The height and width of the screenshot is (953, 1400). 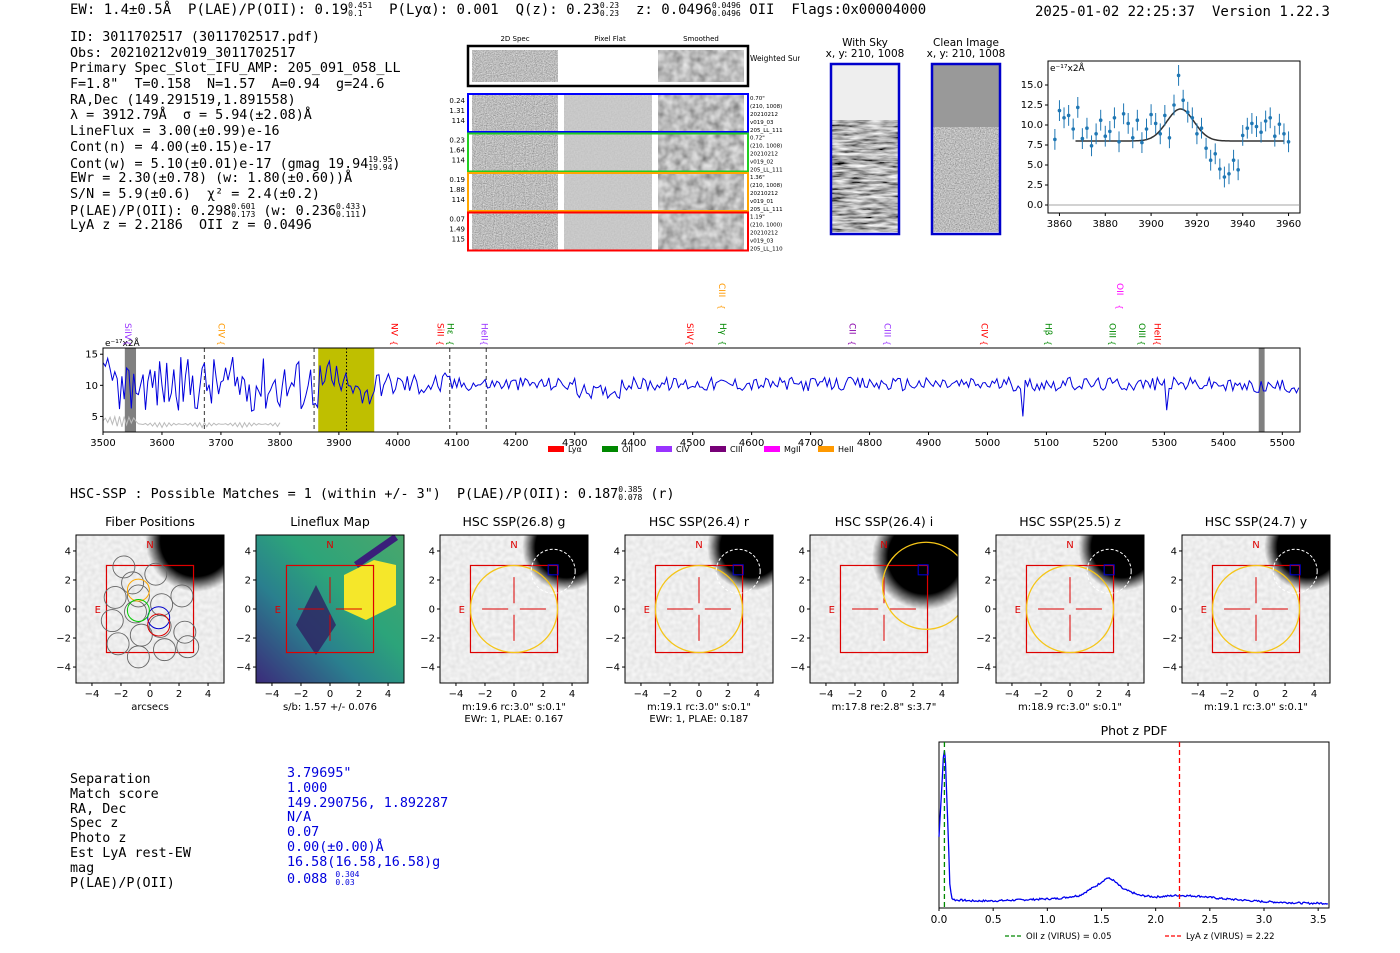 I want to click on zoom-ytick-label: 12.5, so click(x=1032, y=105).